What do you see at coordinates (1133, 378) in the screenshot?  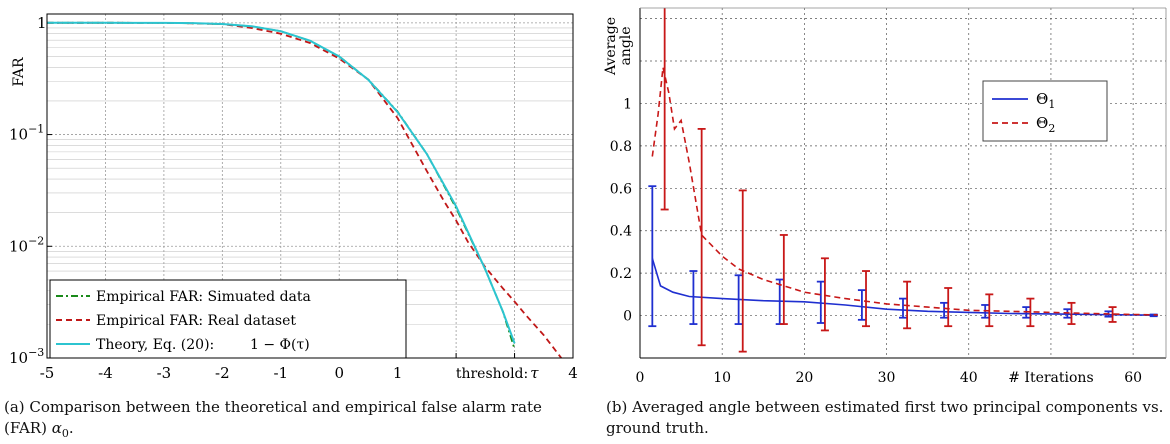 I see `x-tick-label: 60` at bounding box center [1133, 378].